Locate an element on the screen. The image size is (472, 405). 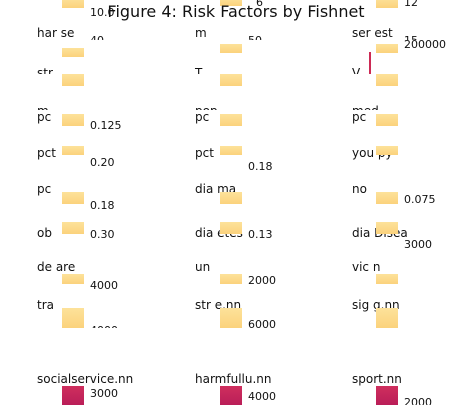
legend-highlight-mark is located at coordinates (370, 63).